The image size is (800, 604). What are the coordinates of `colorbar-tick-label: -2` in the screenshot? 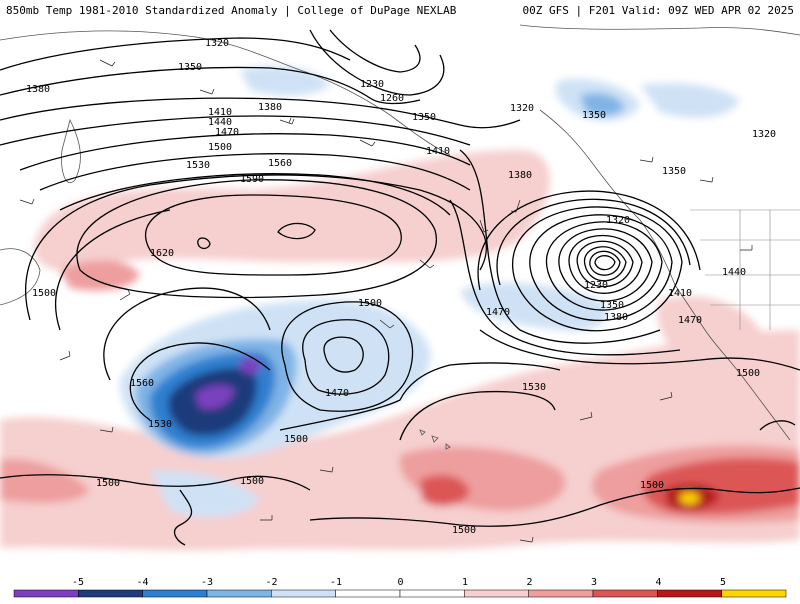 It's located at (271, 582).